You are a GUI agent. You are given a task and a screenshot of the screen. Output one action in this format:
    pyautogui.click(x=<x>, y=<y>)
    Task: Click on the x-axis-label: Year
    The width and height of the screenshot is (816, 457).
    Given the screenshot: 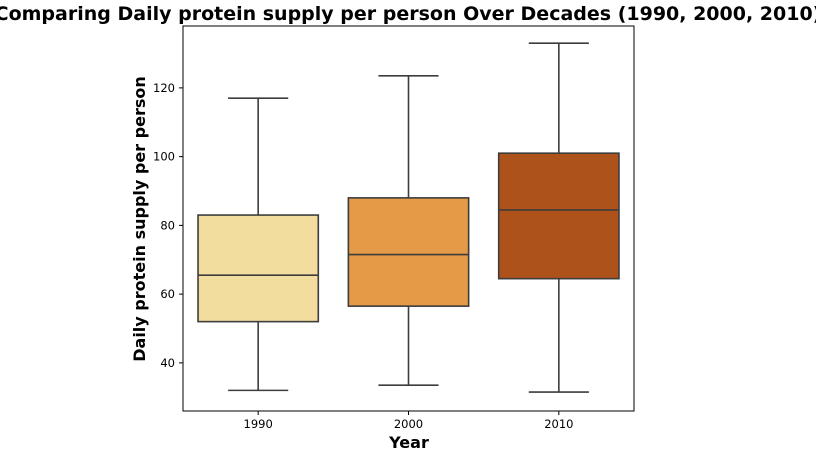 What is the action you would take?
    pyautogui.click(x=408, y=442)
    